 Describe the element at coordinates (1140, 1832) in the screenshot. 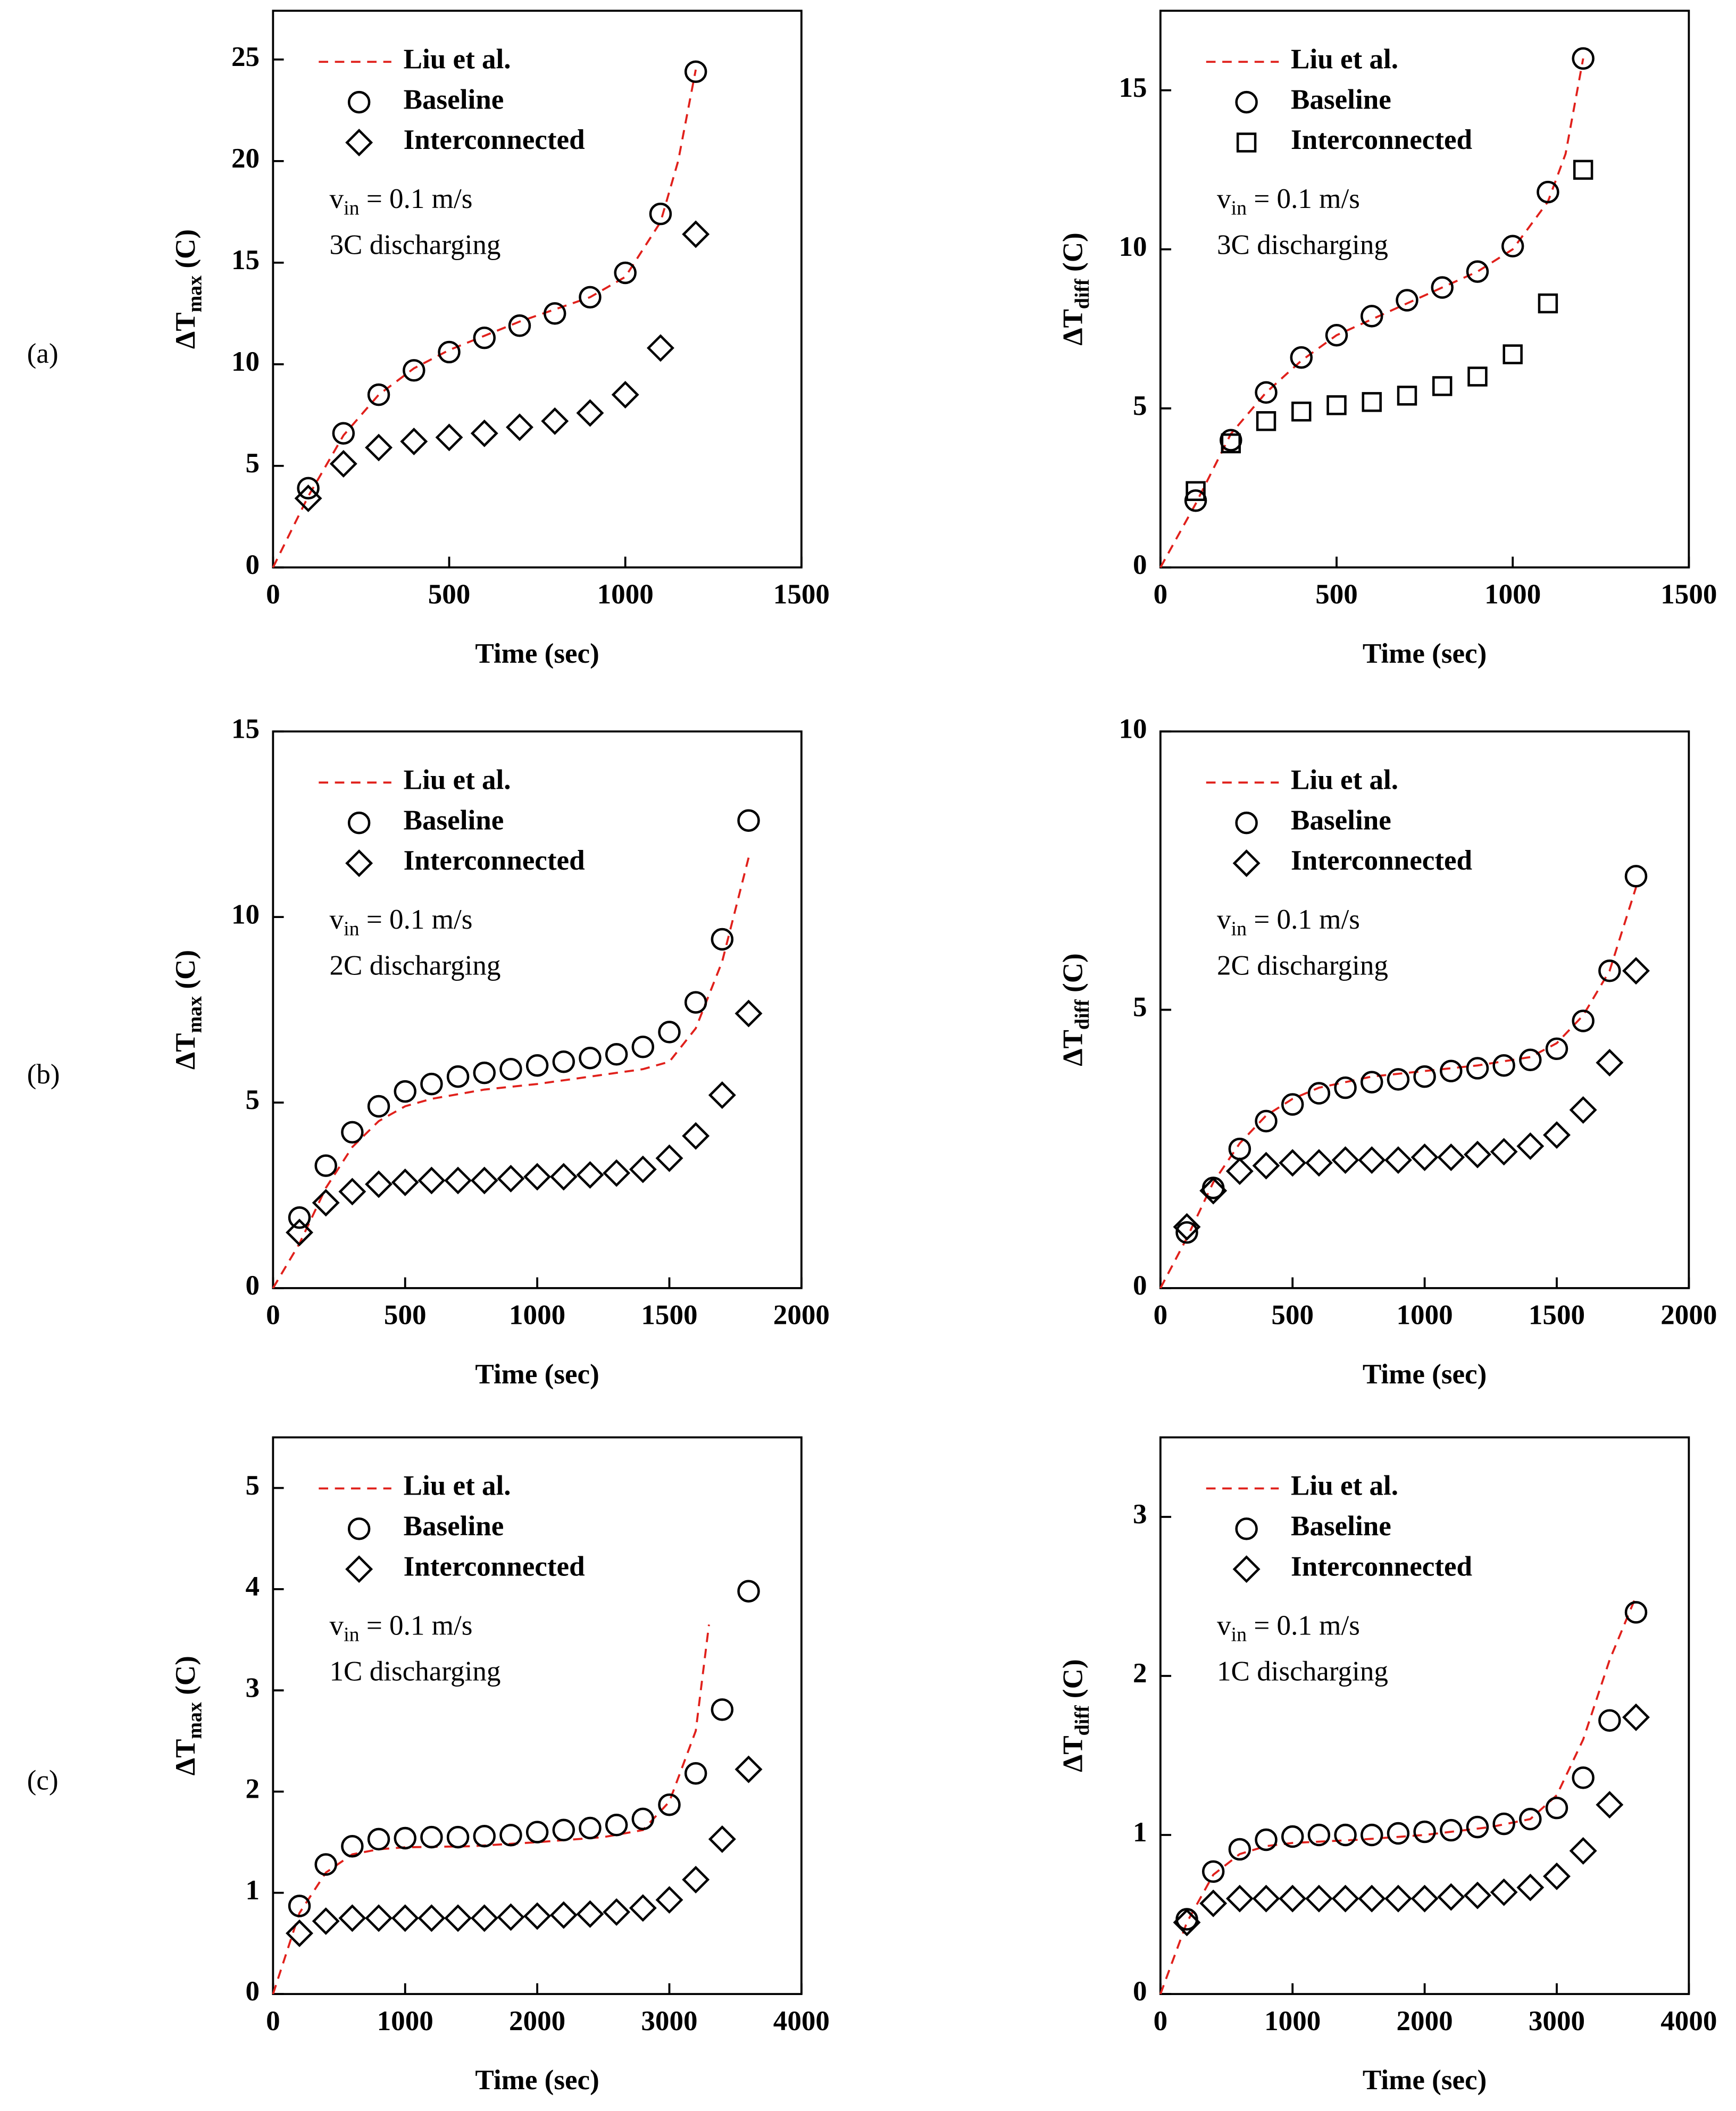

I see `y-tick-label: 1` at that location.